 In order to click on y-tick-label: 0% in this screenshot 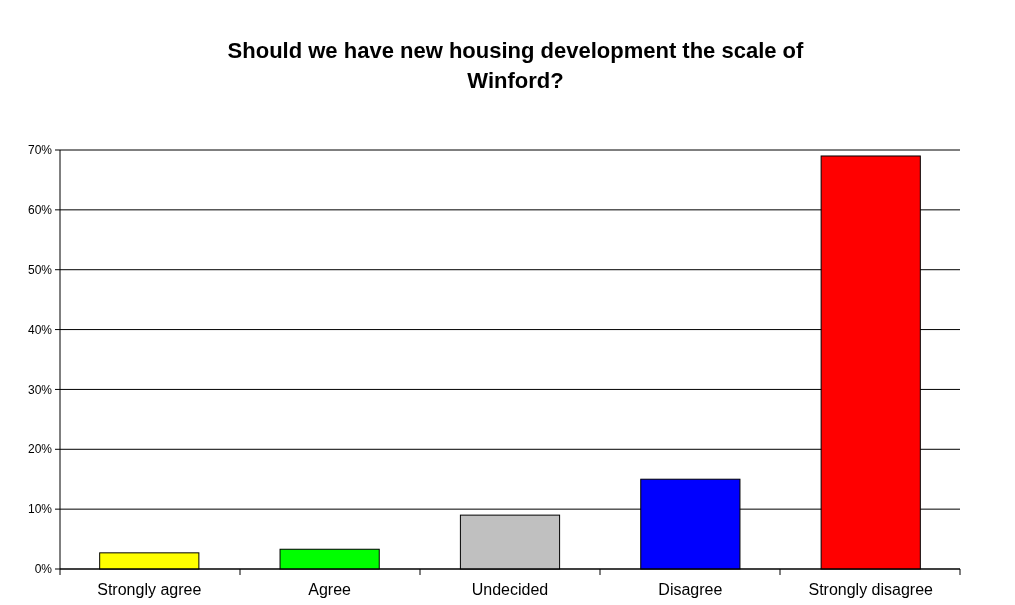, I will do `click(43, 569)`.